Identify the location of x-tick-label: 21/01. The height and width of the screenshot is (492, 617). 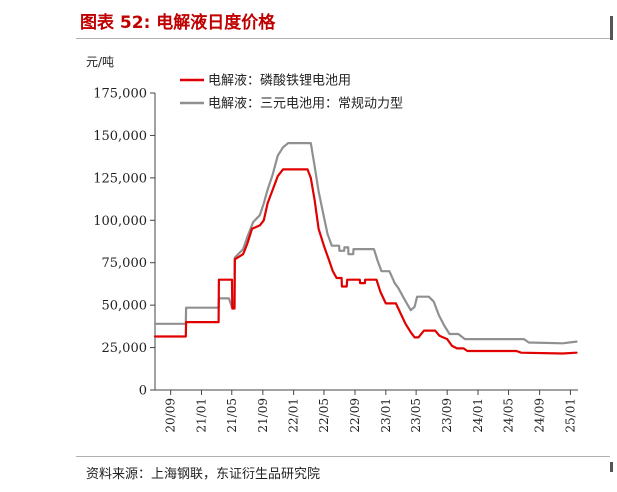
(201, 415).